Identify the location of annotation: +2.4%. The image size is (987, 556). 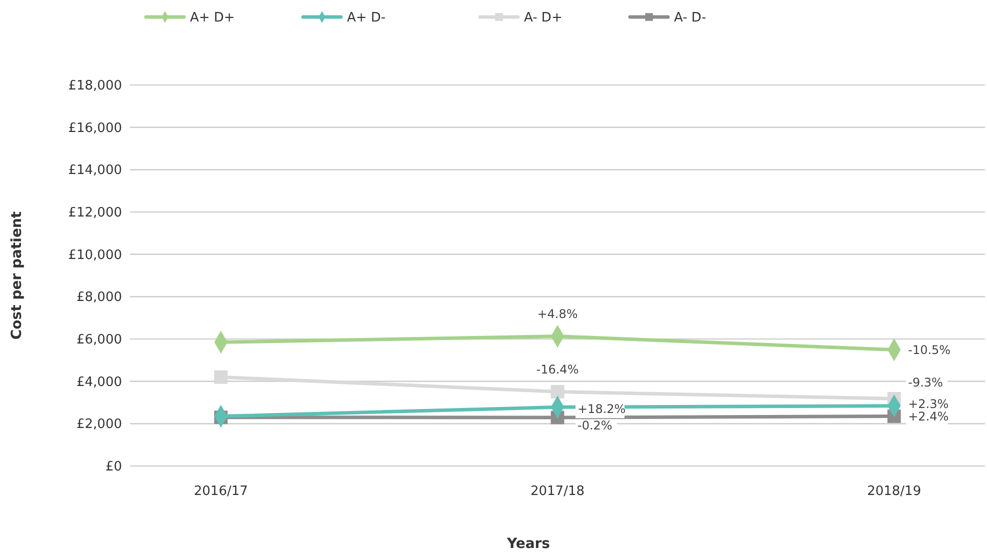
(928, 416).